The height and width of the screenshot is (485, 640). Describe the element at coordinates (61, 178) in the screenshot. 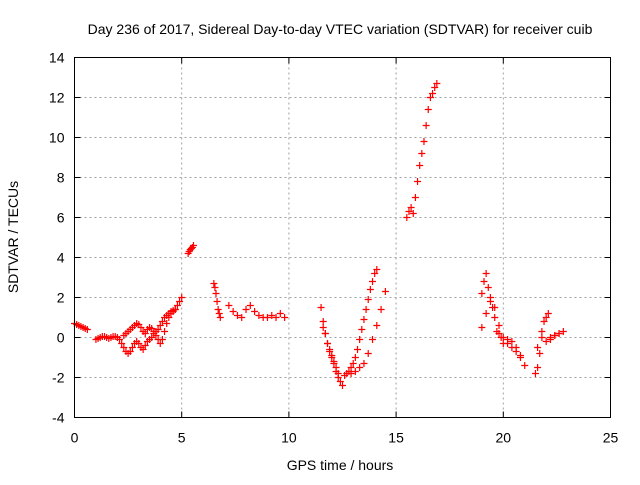

I see `y-tick-label: 8` at that location.